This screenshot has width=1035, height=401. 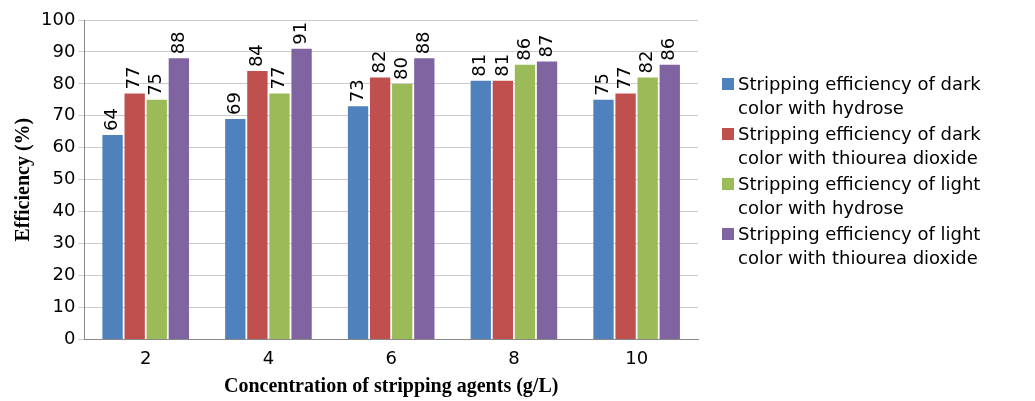 I want to click on y-tick-label: 40, so click(x=64, y=210).